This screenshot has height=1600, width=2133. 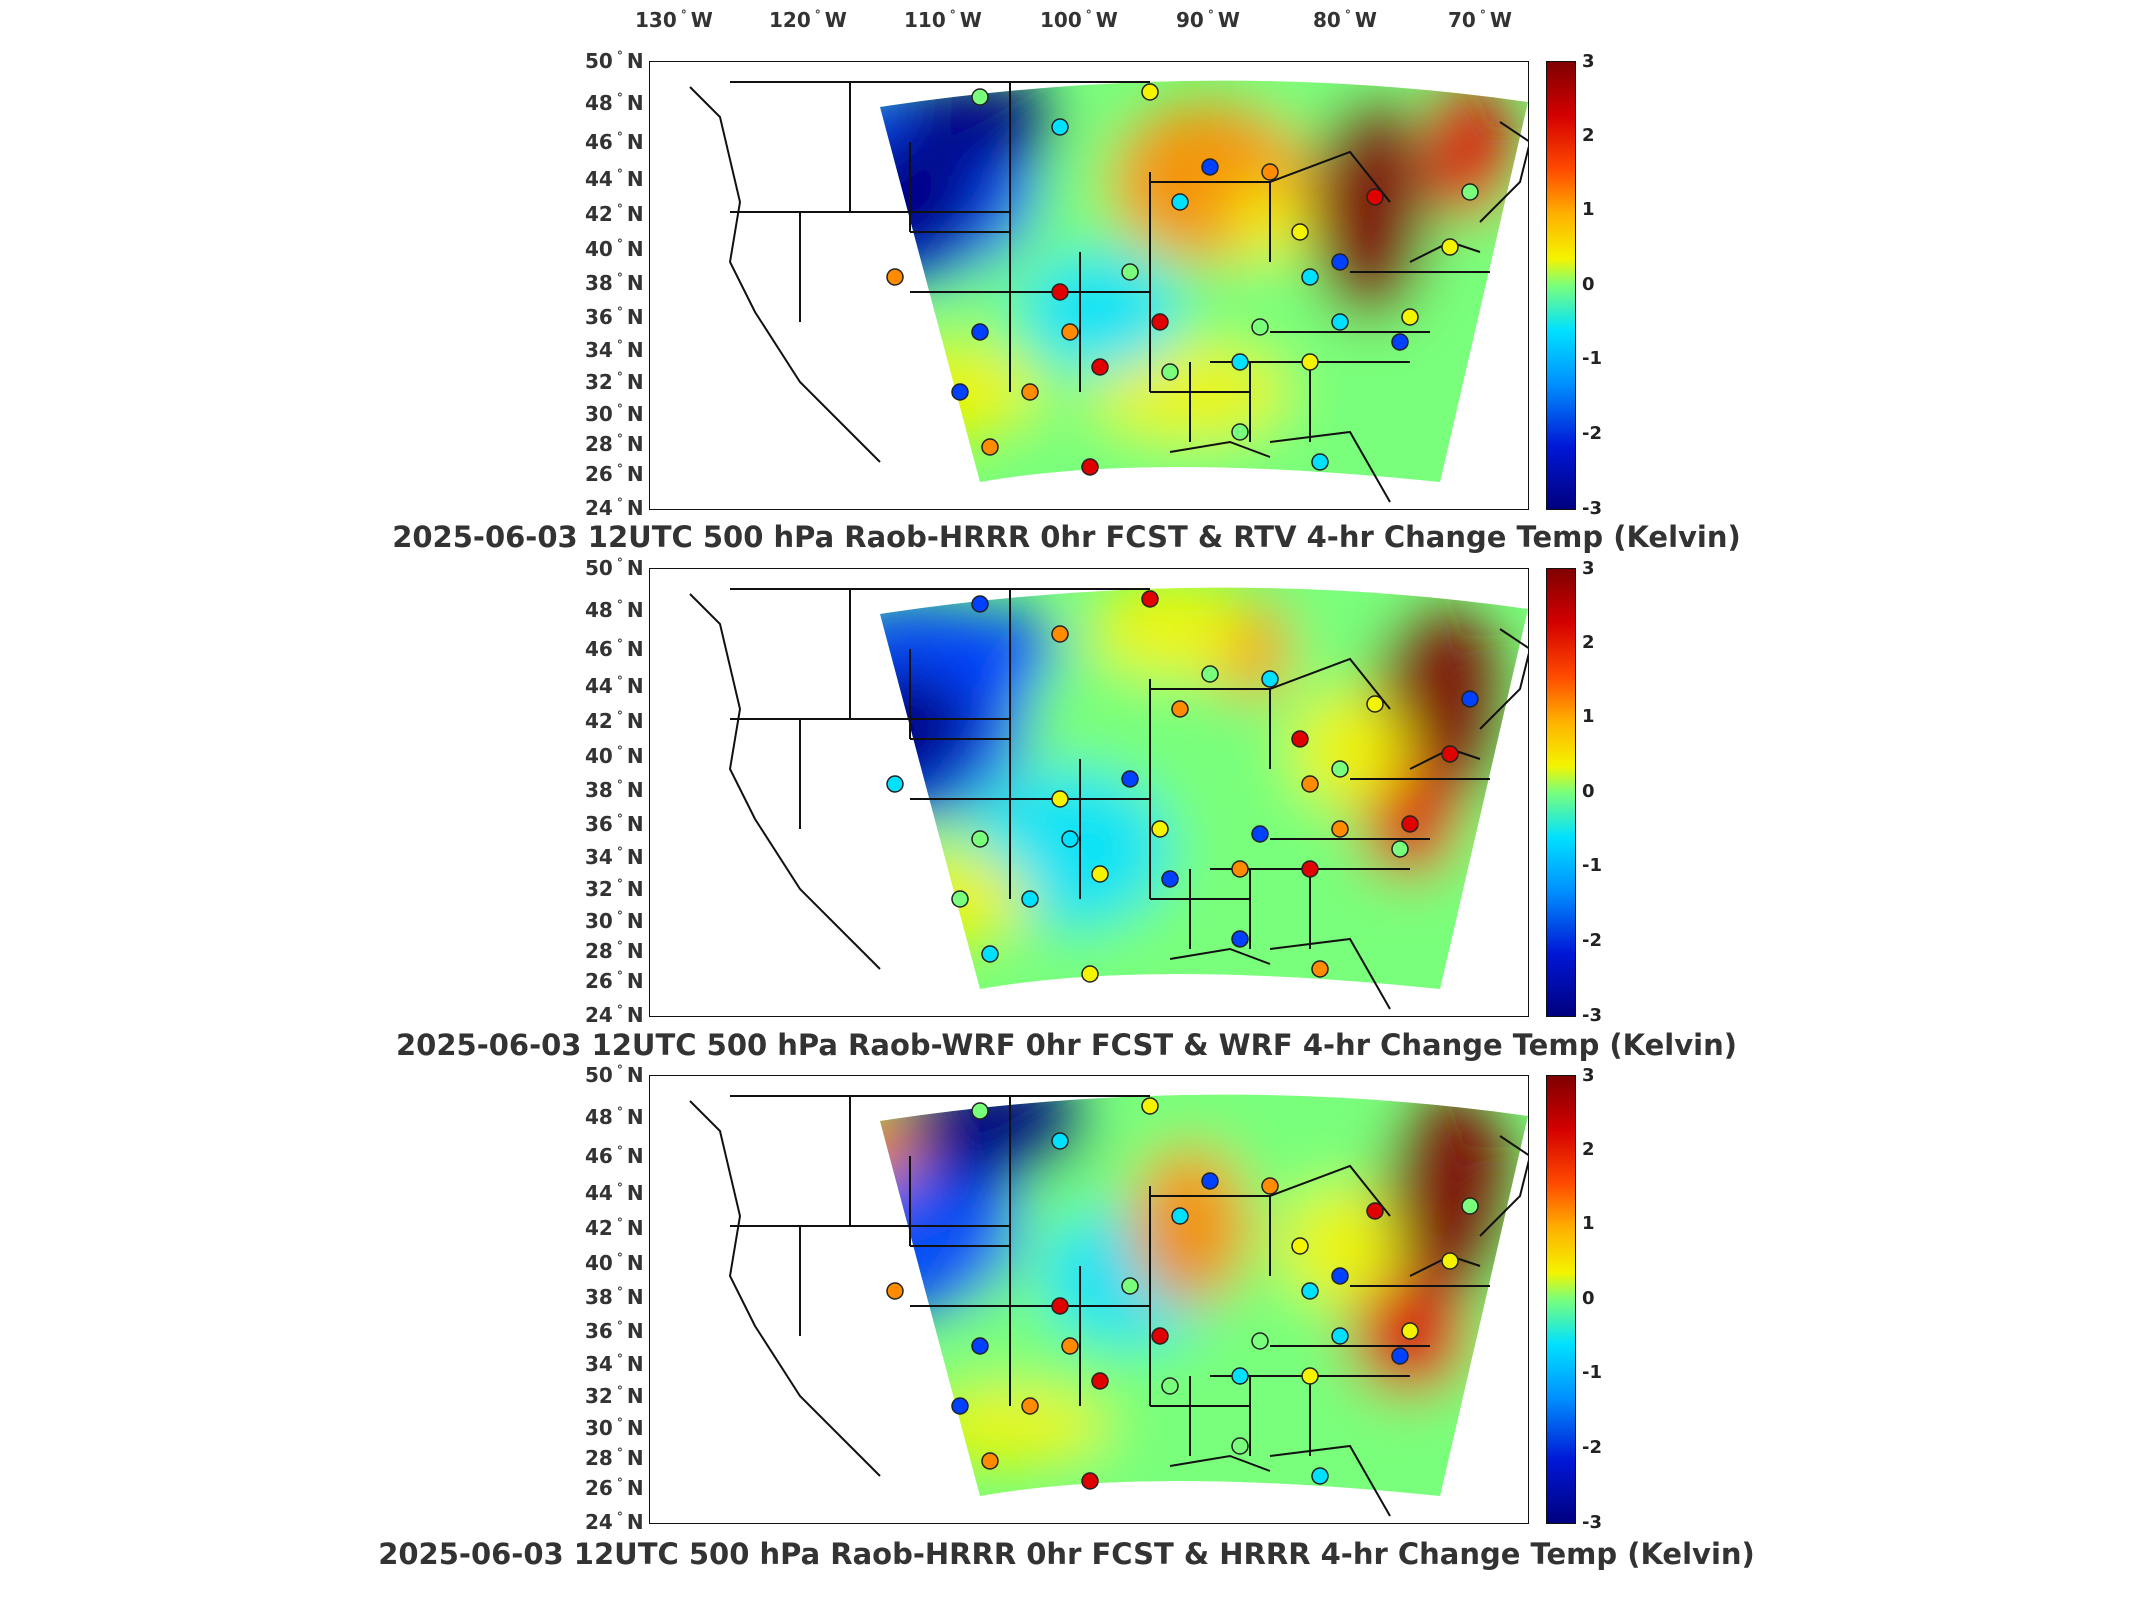 I want to click on colorbar-tick-label: -2, so click(x=1592, y=433).